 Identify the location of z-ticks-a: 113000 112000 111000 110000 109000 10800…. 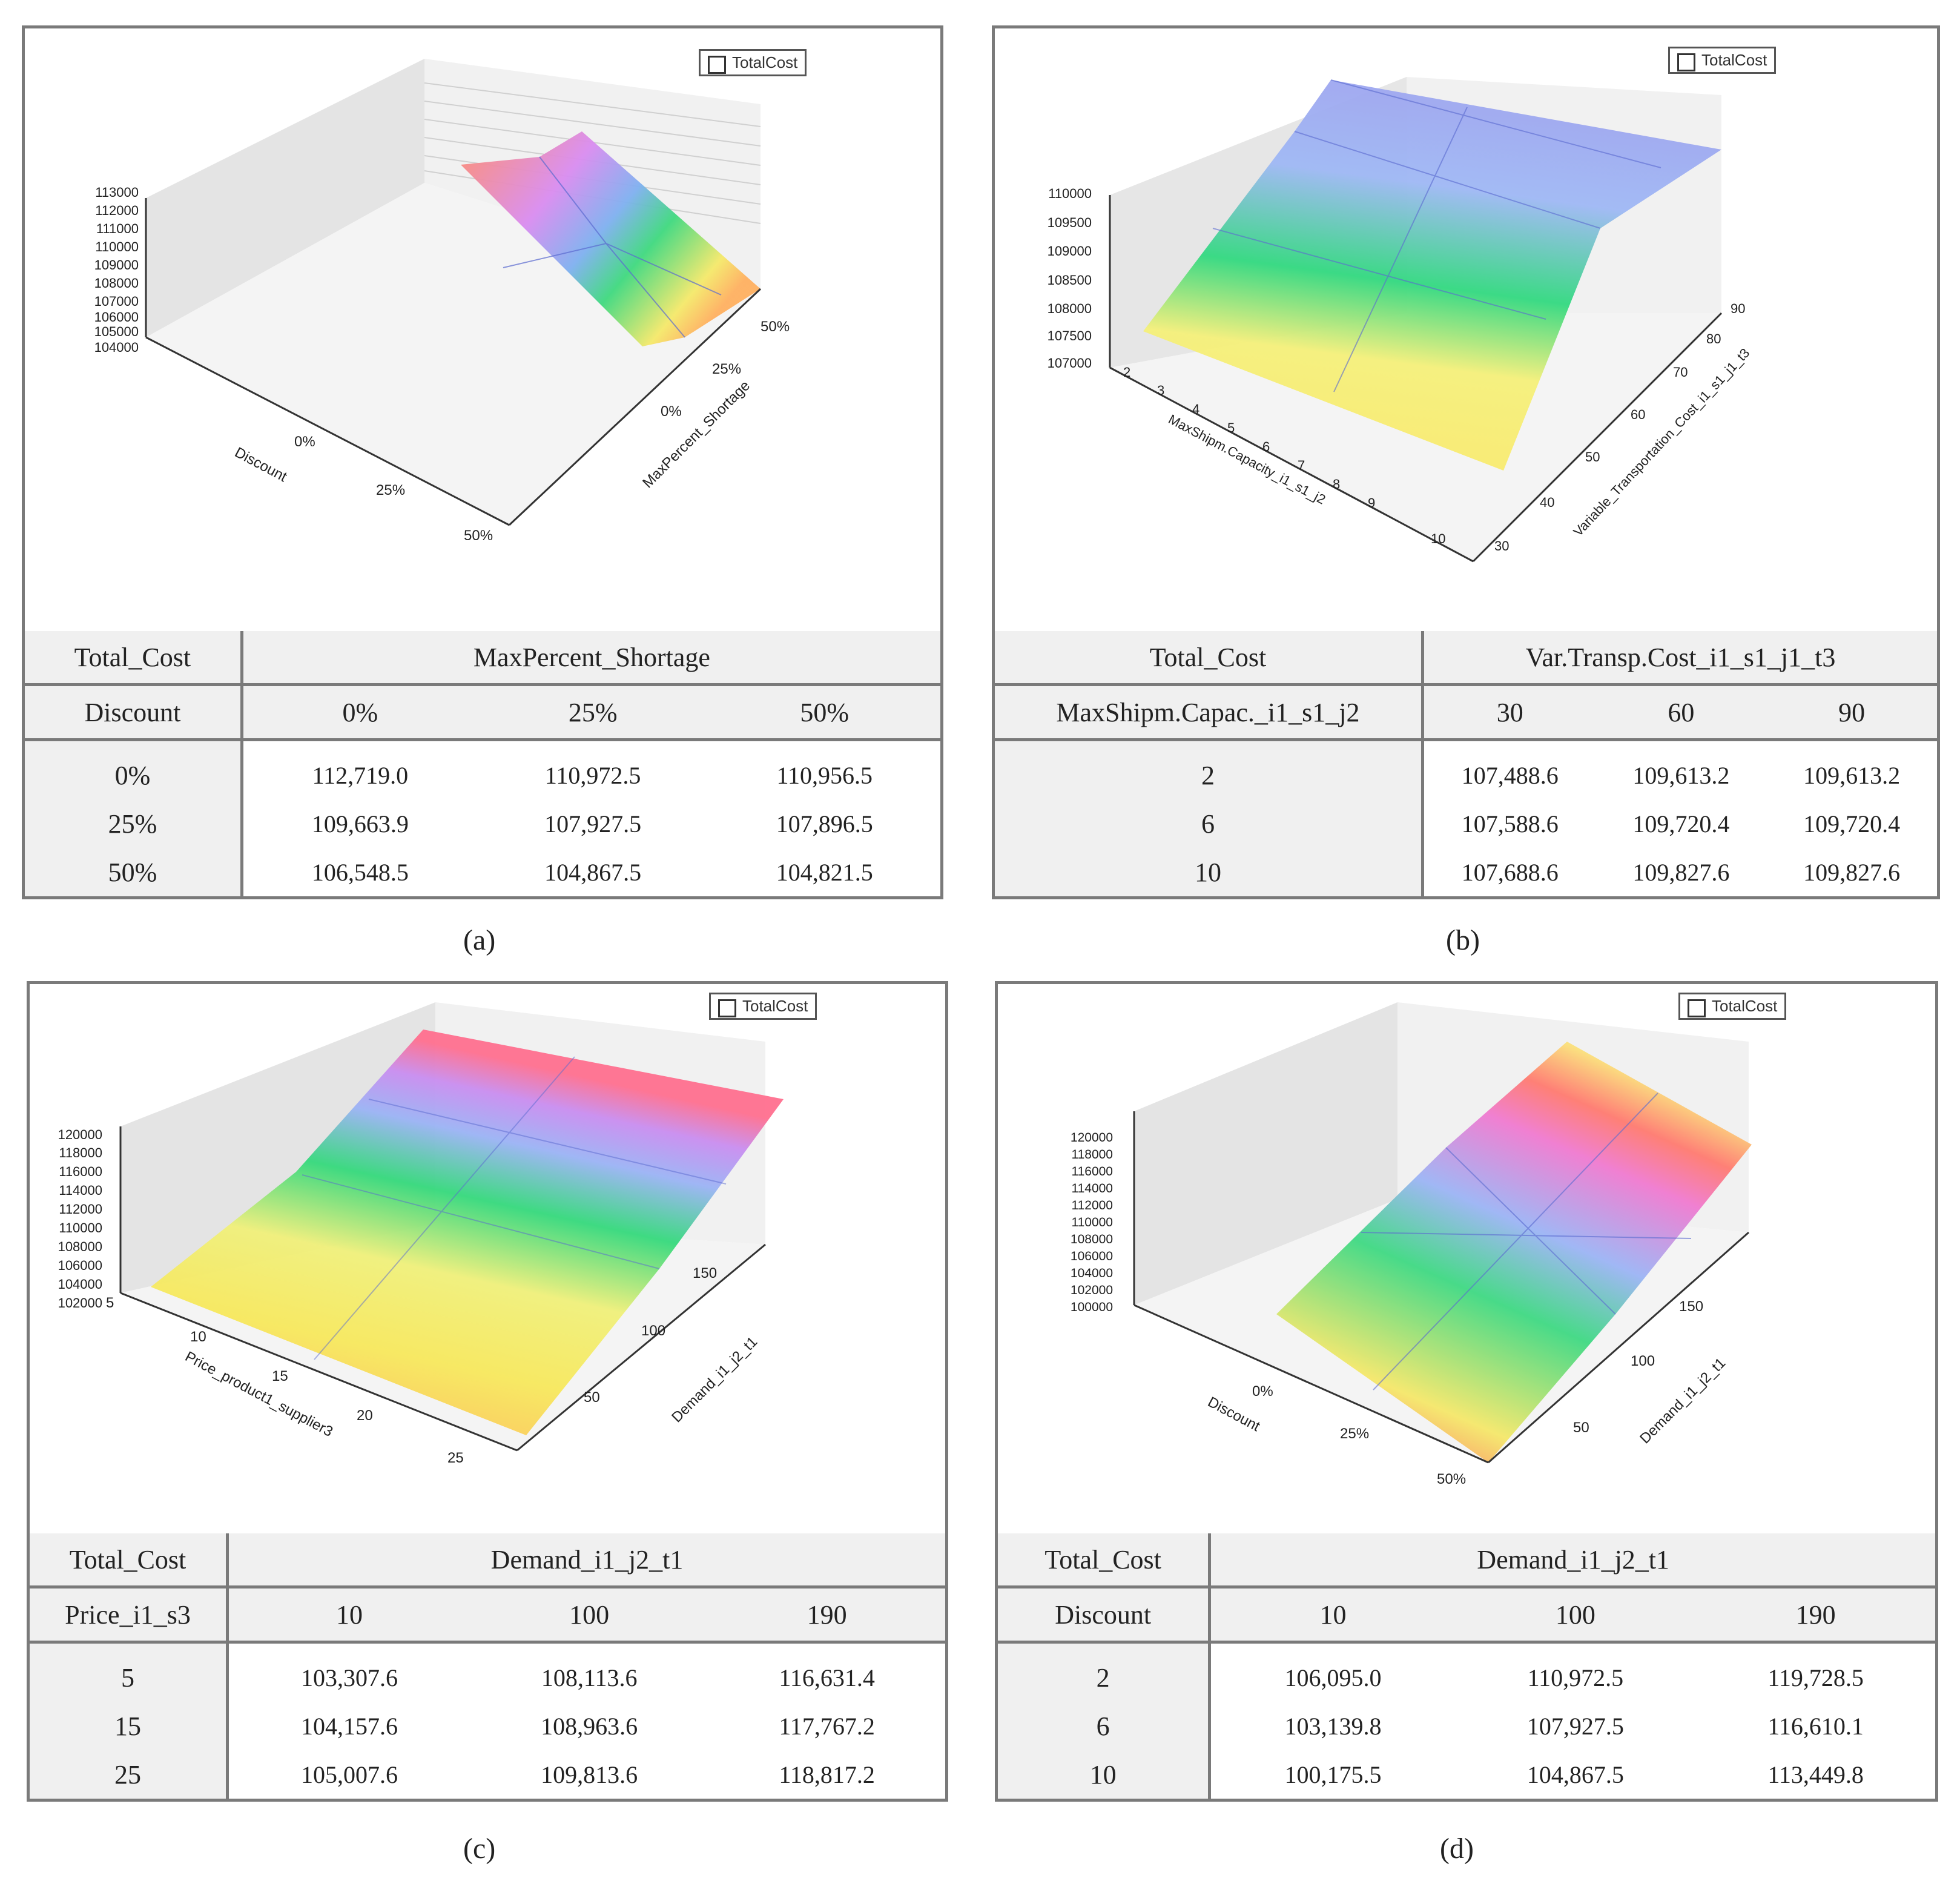
(117, 270).